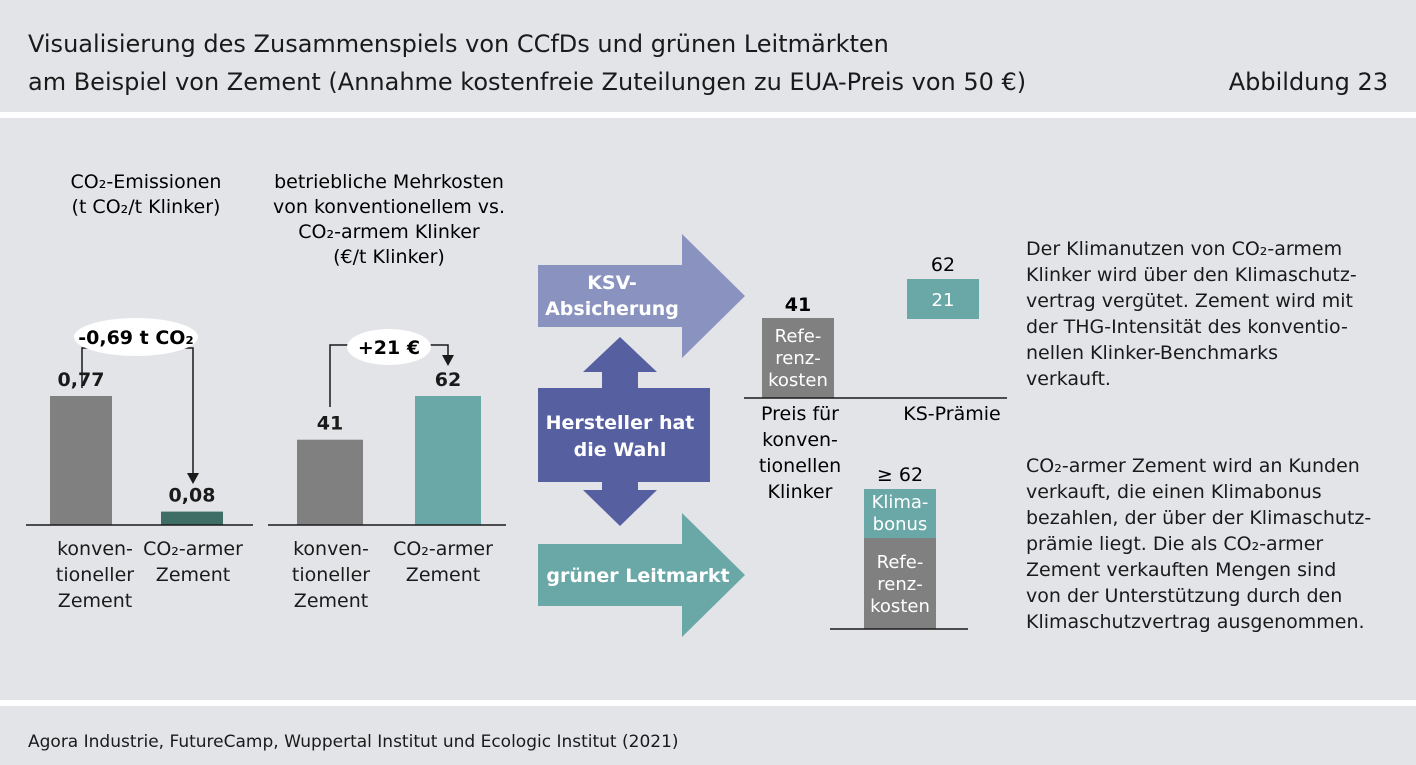 The width and height of the screenshot is (1416, 765). What do you see at coordinates (612, 283) in the screenshot?
I see `arrow-ksv-label-line-1: KSV-` at bounding box center [612, 283].